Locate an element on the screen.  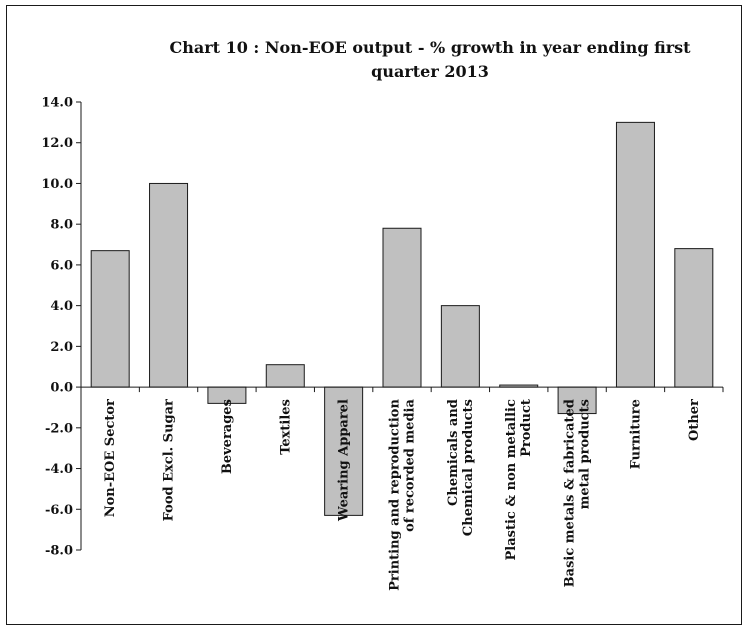
y-tick-label: 4.0 is located at coordinates (61, 306).